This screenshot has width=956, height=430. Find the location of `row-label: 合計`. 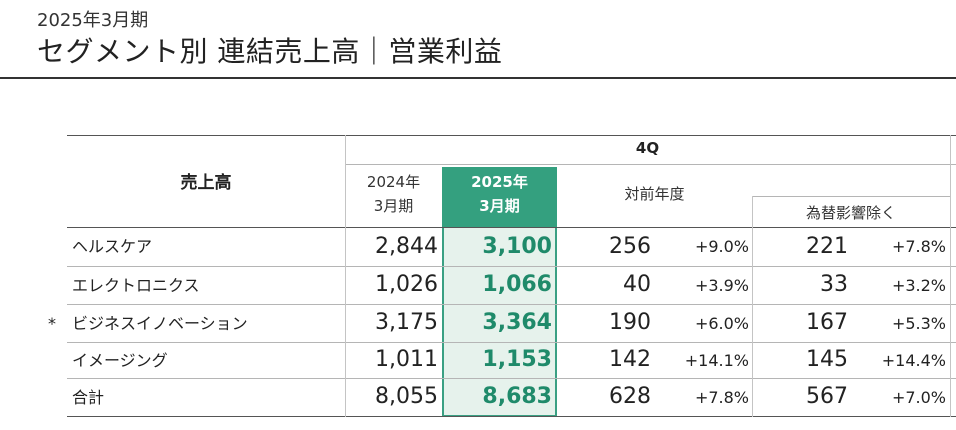

row-label: 合計 is located at coordinates (88, 397).